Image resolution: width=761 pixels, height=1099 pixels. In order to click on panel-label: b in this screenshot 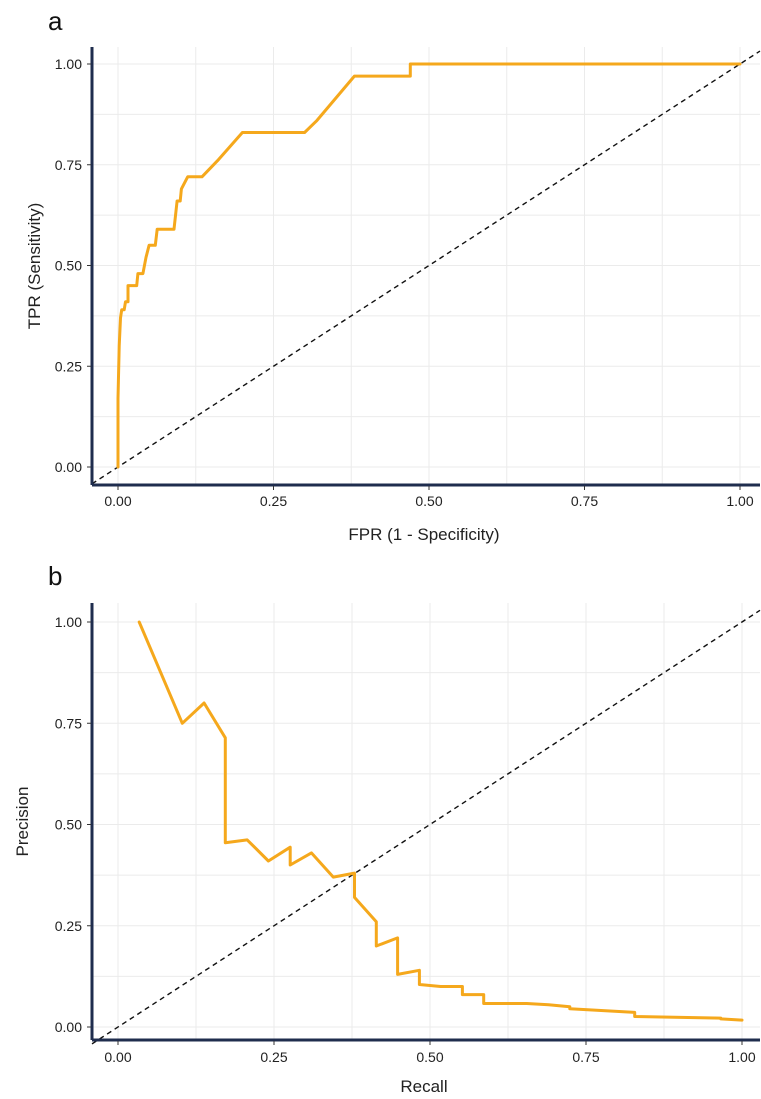, I will do `click(55, 576)`.